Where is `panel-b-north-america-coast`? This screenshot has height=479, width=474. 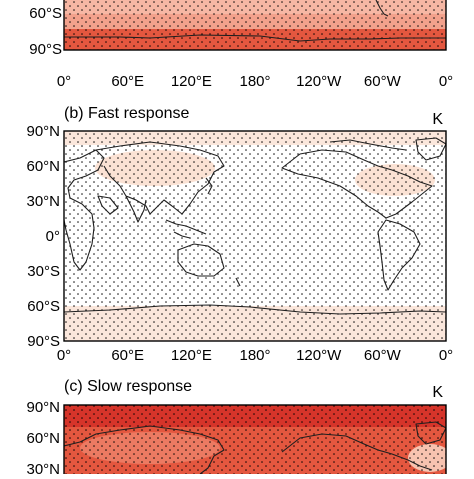 panel-b-north-america-coast is located at coordinates (357, 184).